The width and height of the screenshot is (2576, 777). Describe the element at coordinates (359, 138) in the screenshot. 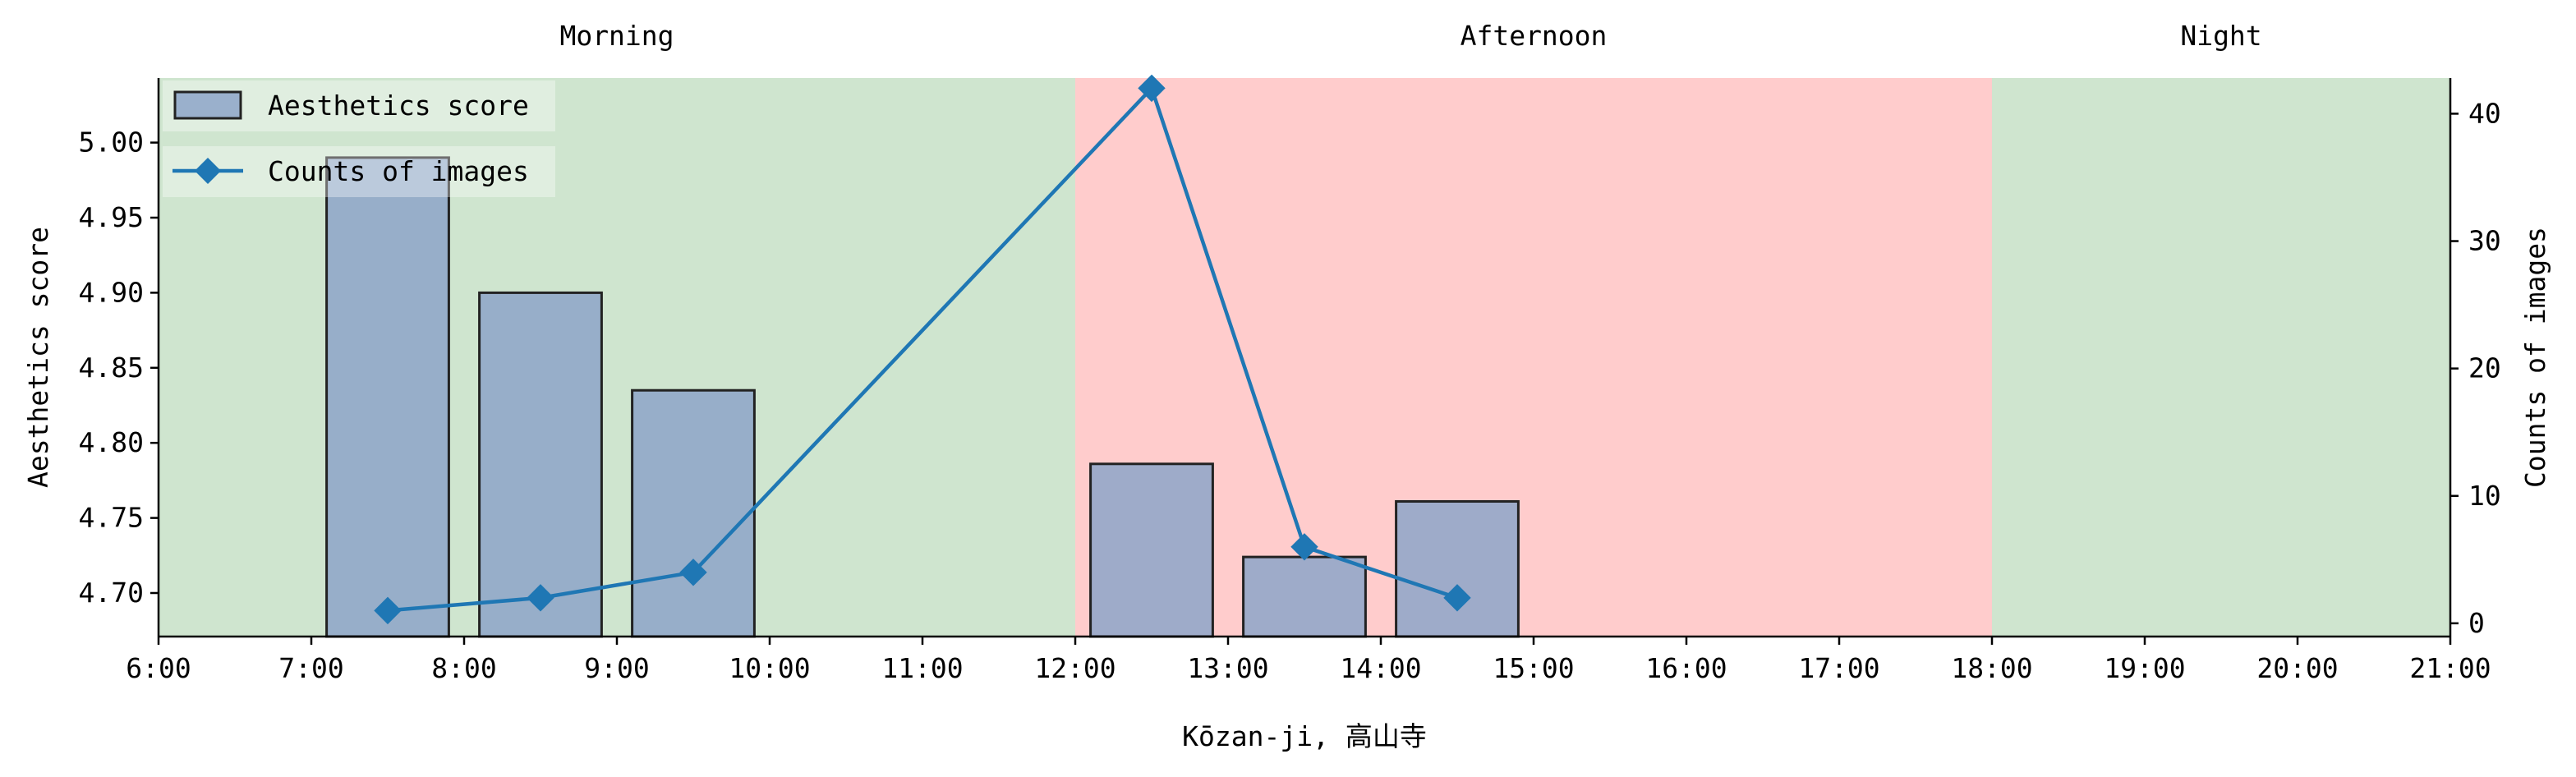

I see `legend: Aesthetics score Counts of images` at that location.